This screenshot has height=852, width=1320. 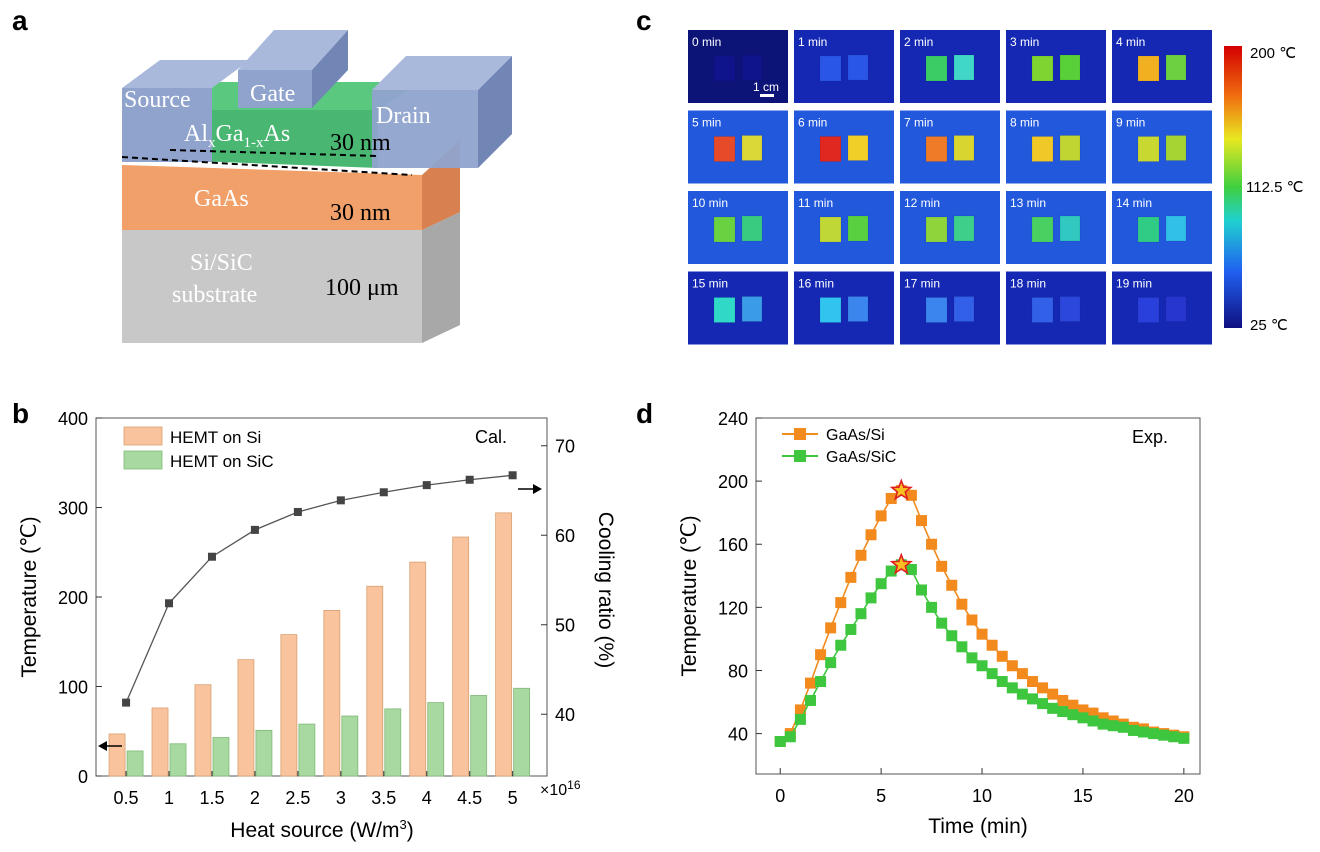 What do you see at coordinates (215, 437) in the screenshot?
I see `legend-label-si: HEMT on Si` at bounding box center [215, 437].